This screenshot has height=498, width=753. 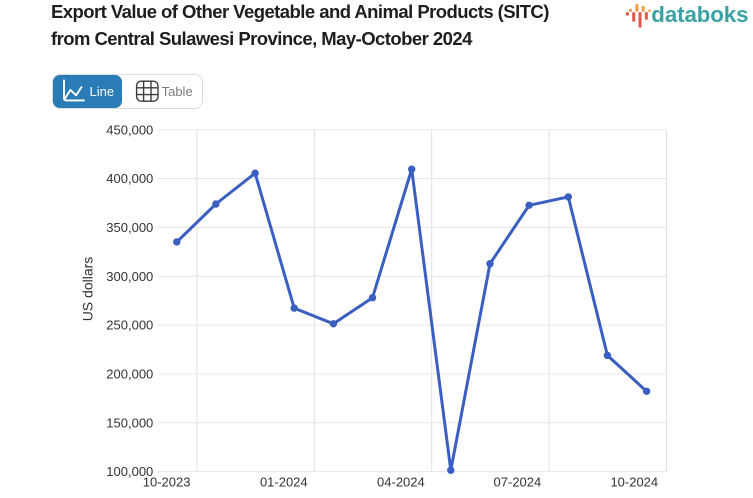 I want to click on svg-text: 10-2023, so click(x=167, y=481).